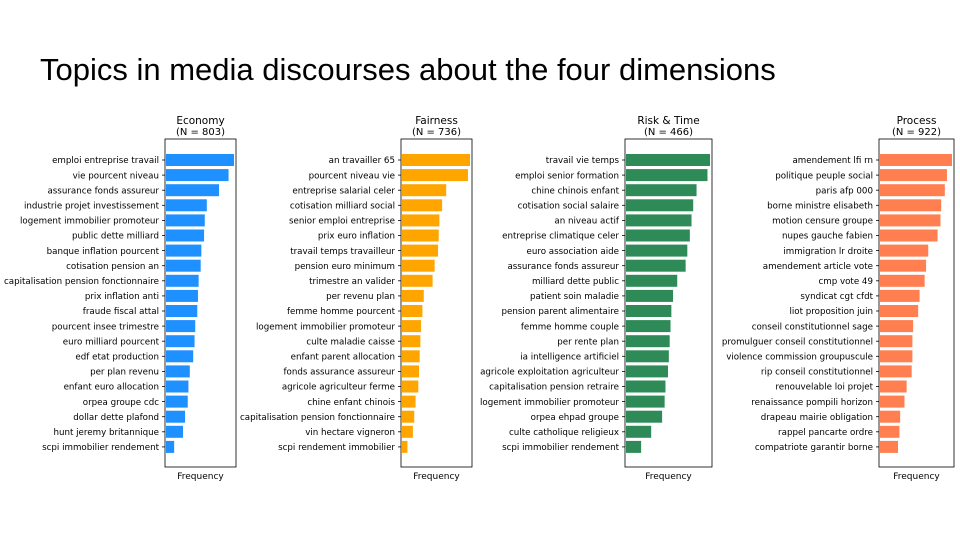 The image size is (960, 540). What do you see at coordinates (647, 356) in the screenshot?
I see `bar-ia-intelligence-artificiel` at bounding box center [647, 356].